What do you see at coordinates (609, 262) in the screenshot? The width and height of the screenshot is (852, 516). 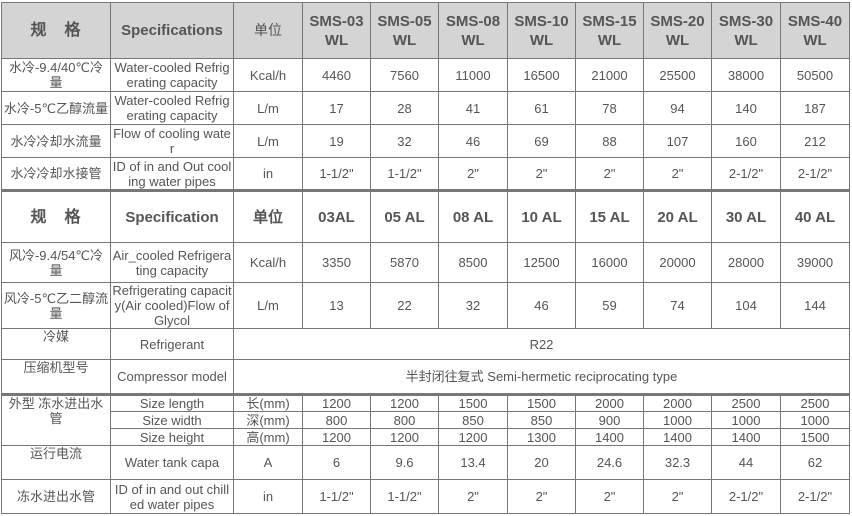 I see `row-value: 16000` at bounding box center [609, 262].